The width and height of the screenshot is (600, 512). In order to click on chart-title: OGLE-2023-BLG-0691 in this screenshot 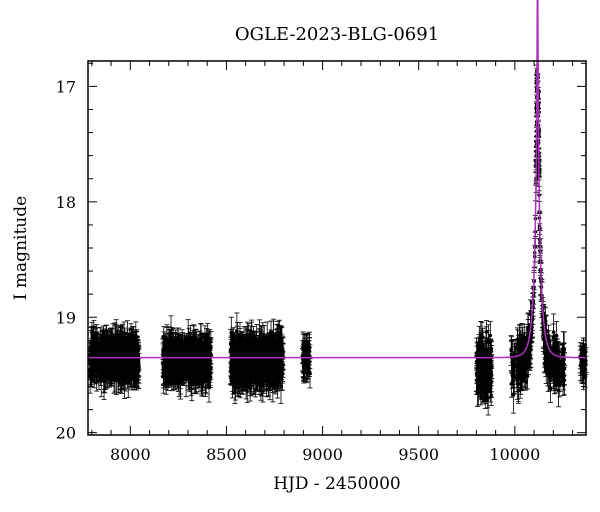, I will do `click(337, 34)`.